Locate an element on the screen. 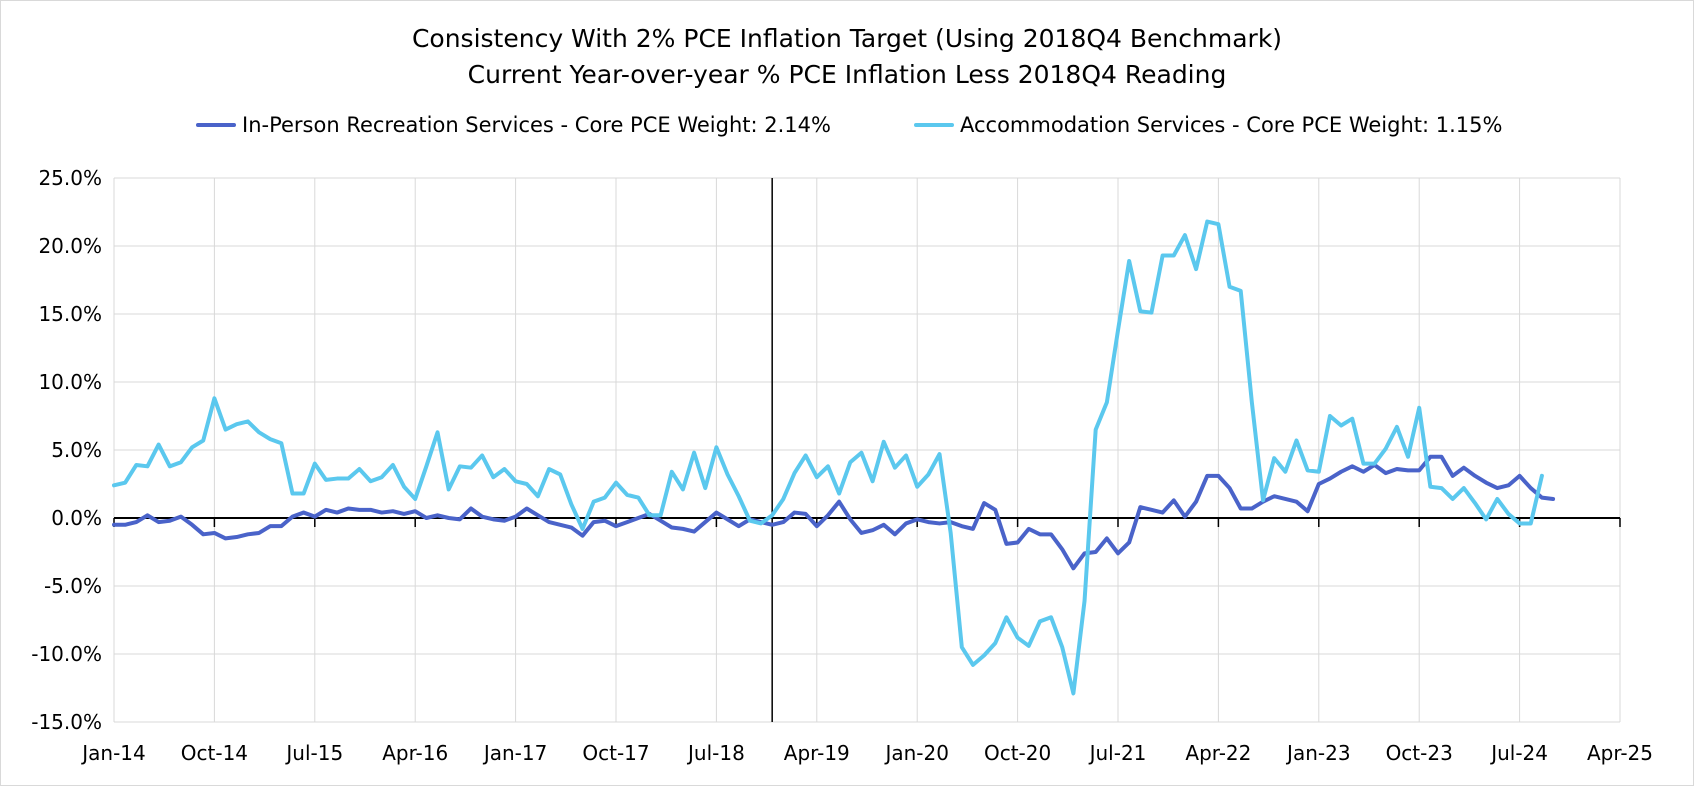  y-tick-label: -5.0% is located at coordinates (73, 586).